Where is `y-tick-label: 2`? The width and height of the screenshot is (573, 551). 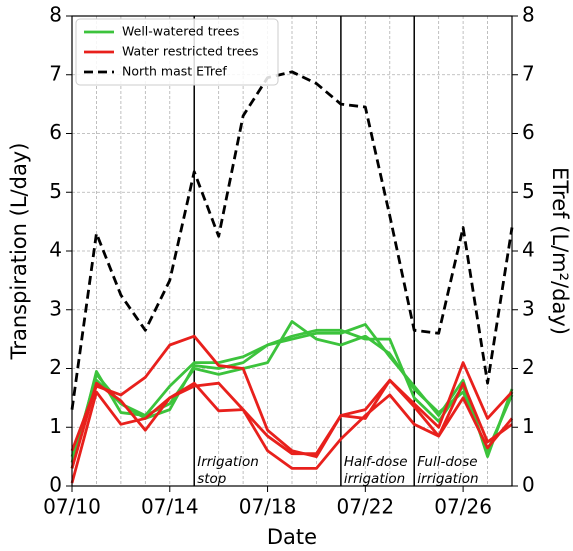
y-tick-label: 2 is located at coordinates (55, 367).